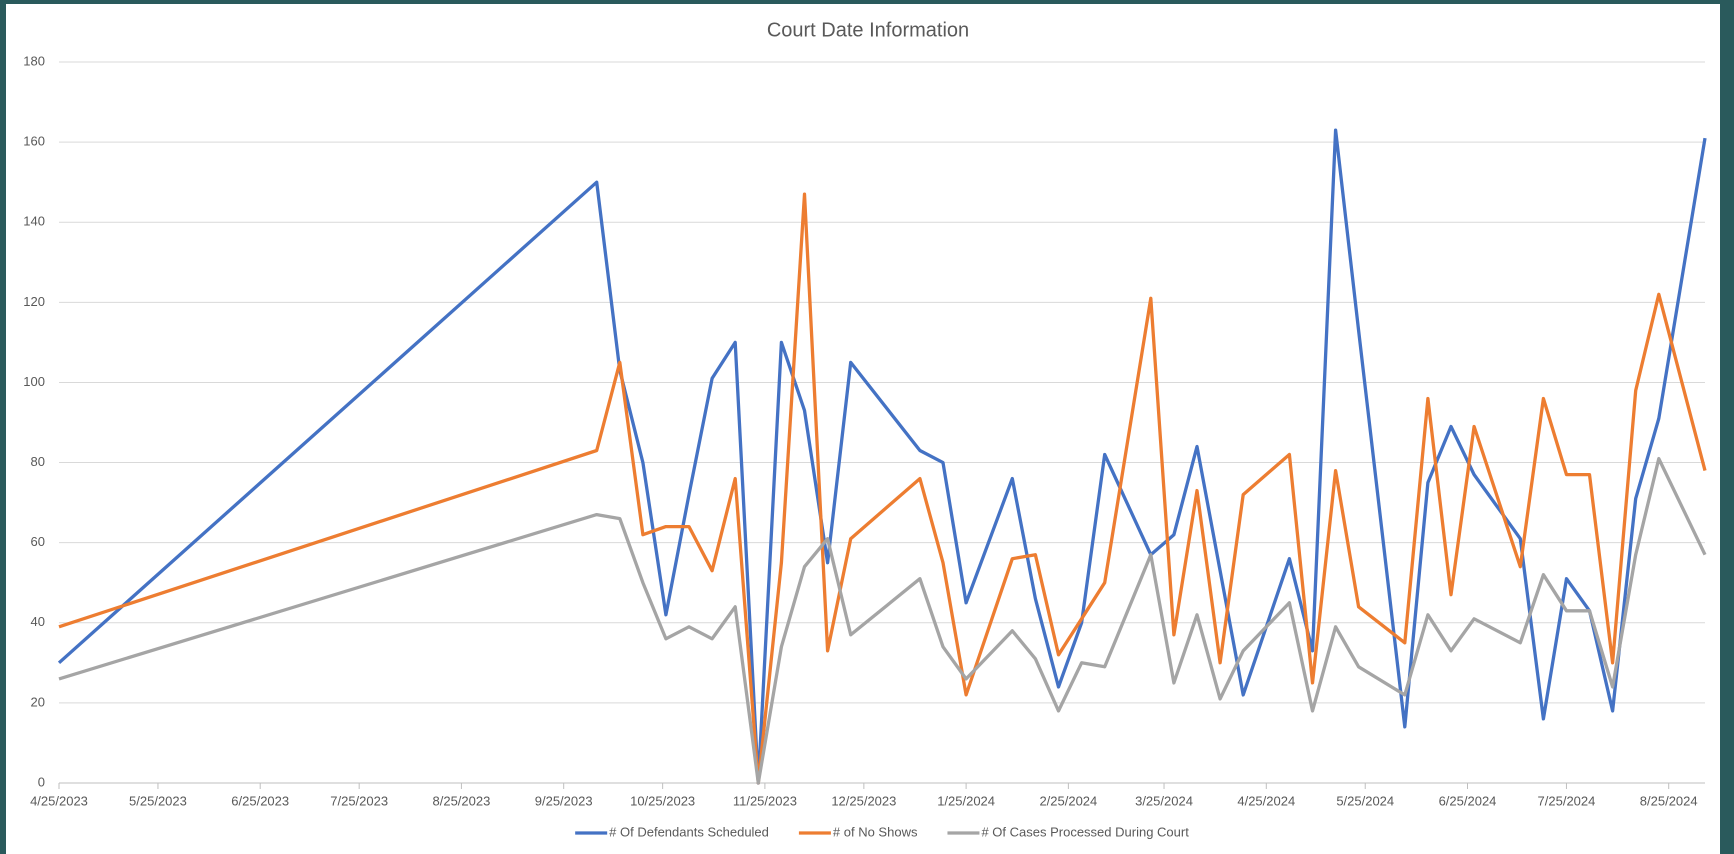 Image resolution: width=1734 pixels, height=854 pixels. What do you see at coordinates (1068, 800) in the screenshot?
I see `x-tick-label: 2/25/2024` at bounding box center [1068, 800].